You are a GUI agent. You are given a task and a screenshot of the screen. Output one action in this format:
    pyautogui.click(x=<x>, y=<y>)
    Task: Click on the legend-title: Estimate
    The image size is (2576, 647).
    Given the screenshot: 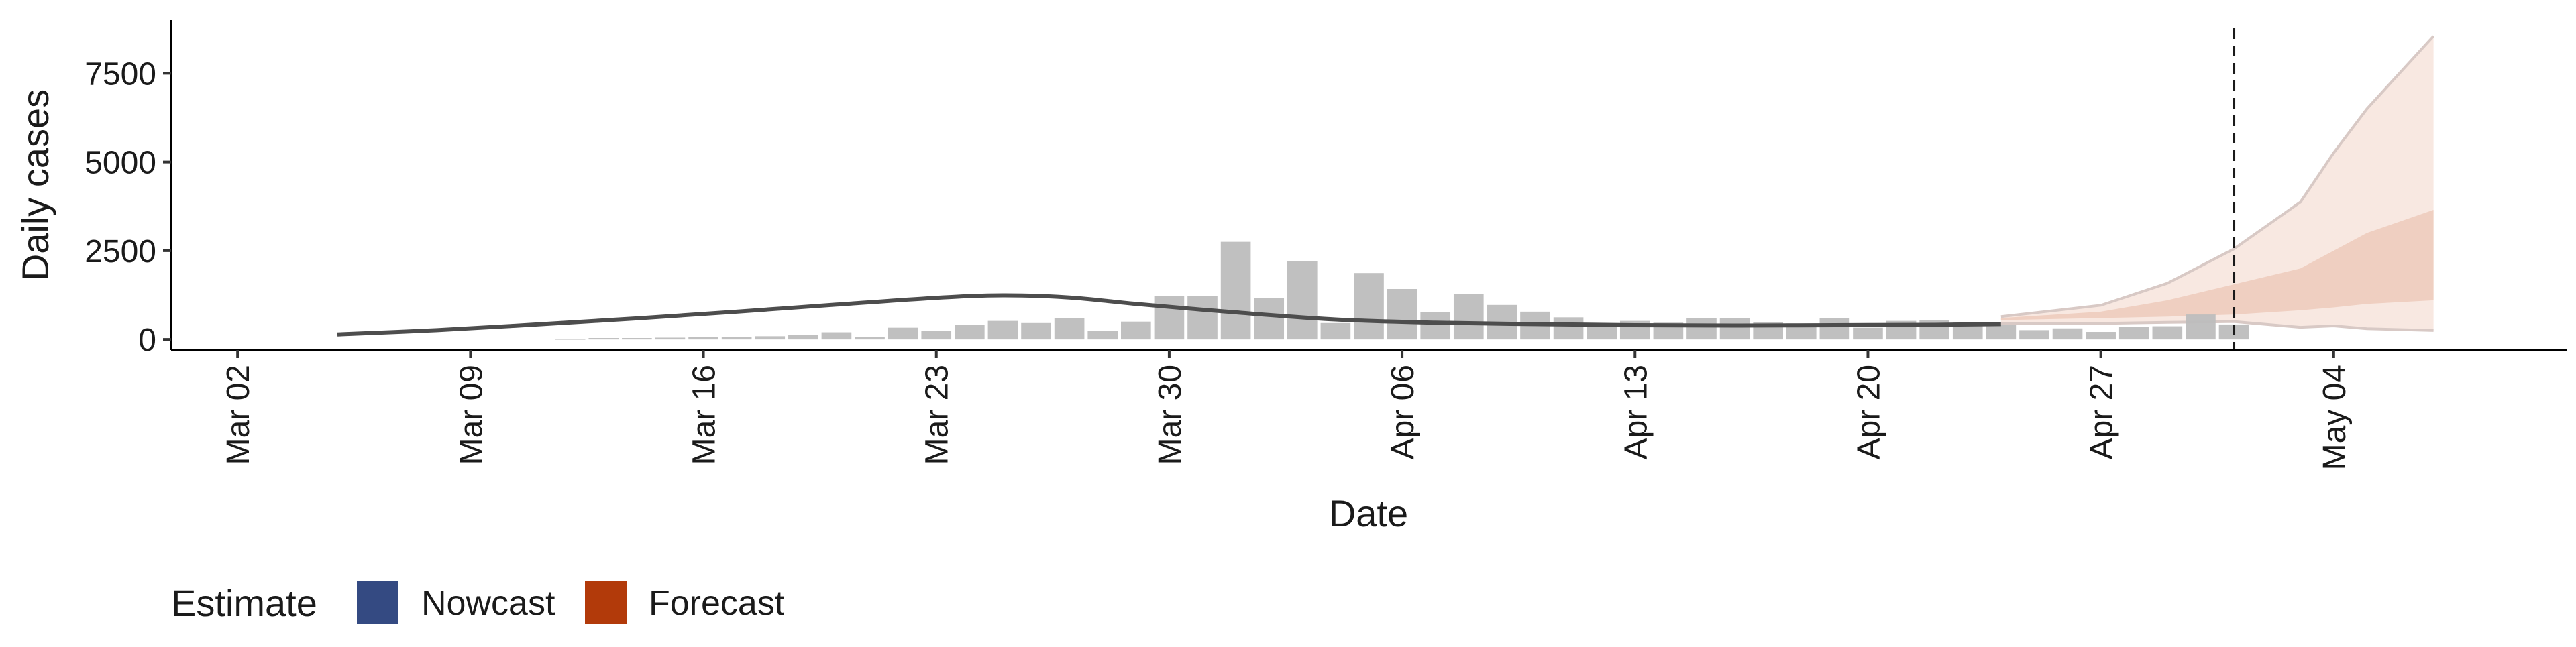 What is the action you would take?
    pyautogui.click(x=244, y=603)
    